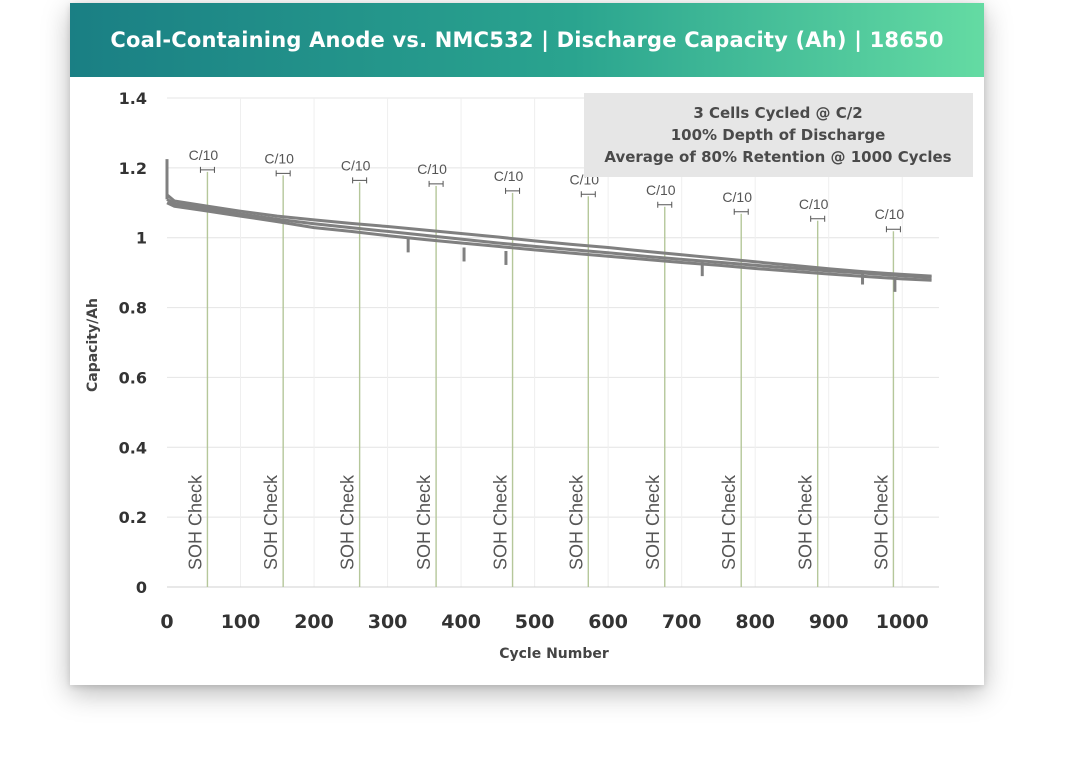  Describe the element at coordinates (755, 622) in the screenshot. I see `x-tick-label: 800` at that location.